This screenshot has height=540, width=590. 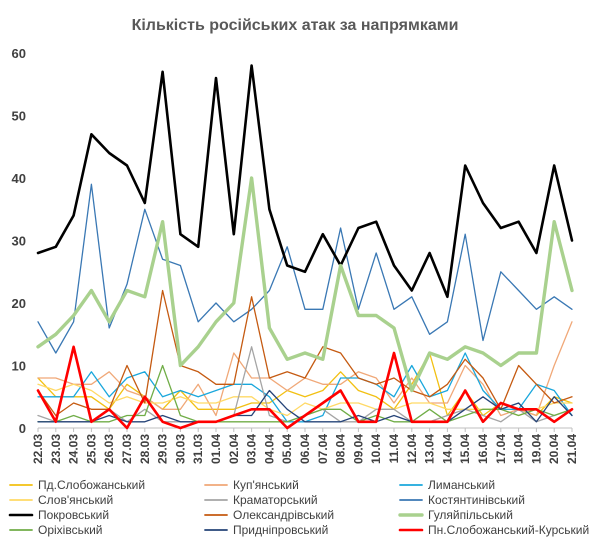 I want to click on y-axis: 0 10 20 30 40 50 60, so click(x=19, y=241).